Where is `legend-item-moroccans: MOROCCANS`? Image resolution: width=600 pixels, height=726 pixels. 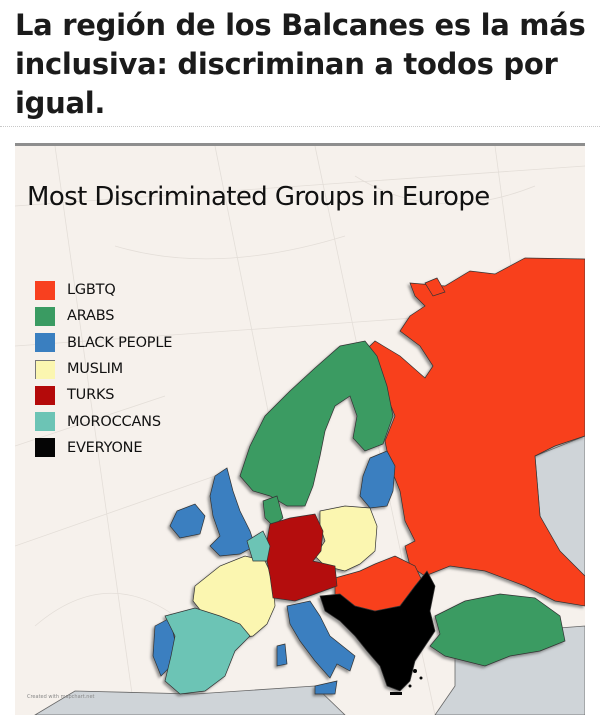 legend-item-moroccans: MOROCCANS is located at coordinates (103, 421).